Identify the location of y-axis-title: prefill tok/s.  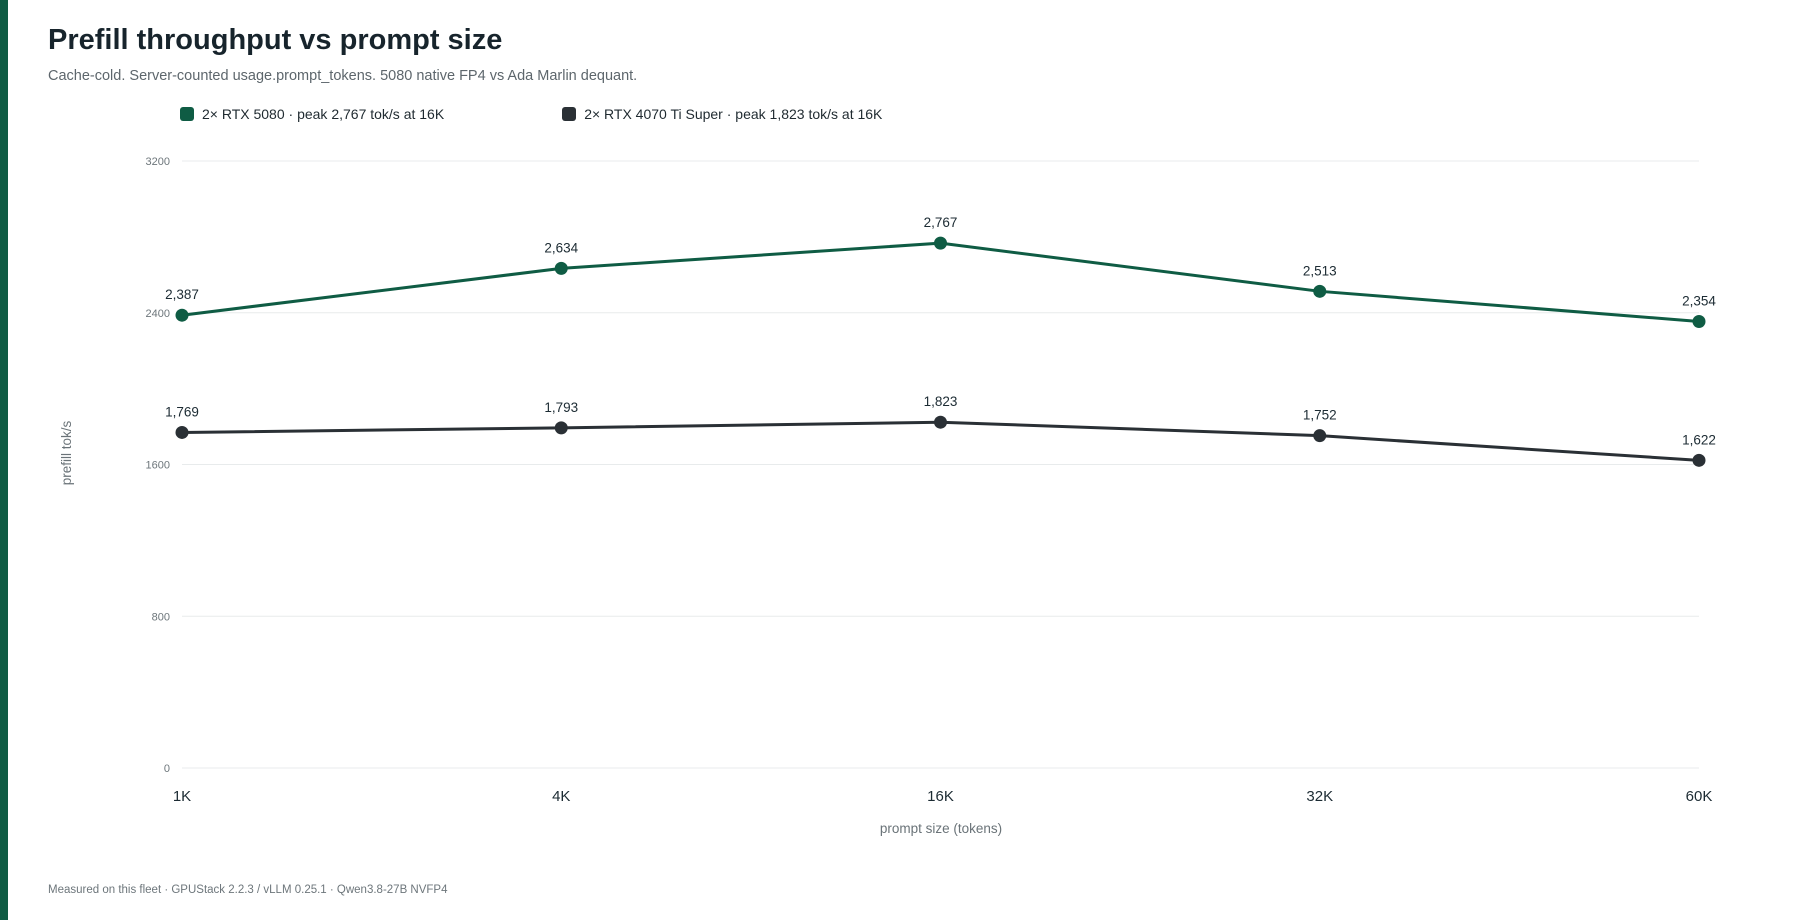
(66, 452).